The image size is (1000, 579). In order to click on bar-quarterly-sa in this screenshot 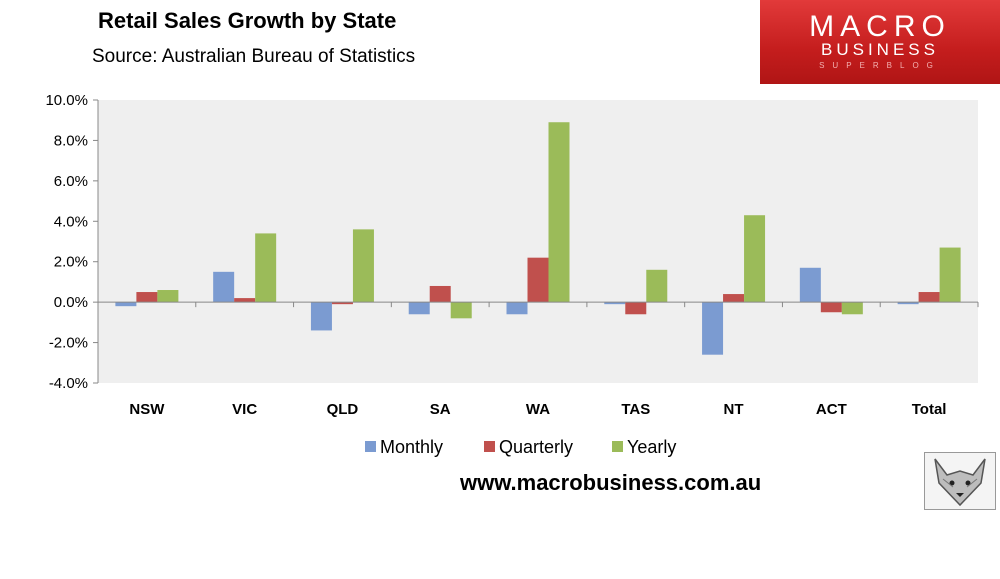, I will do `click(440, 294)`.